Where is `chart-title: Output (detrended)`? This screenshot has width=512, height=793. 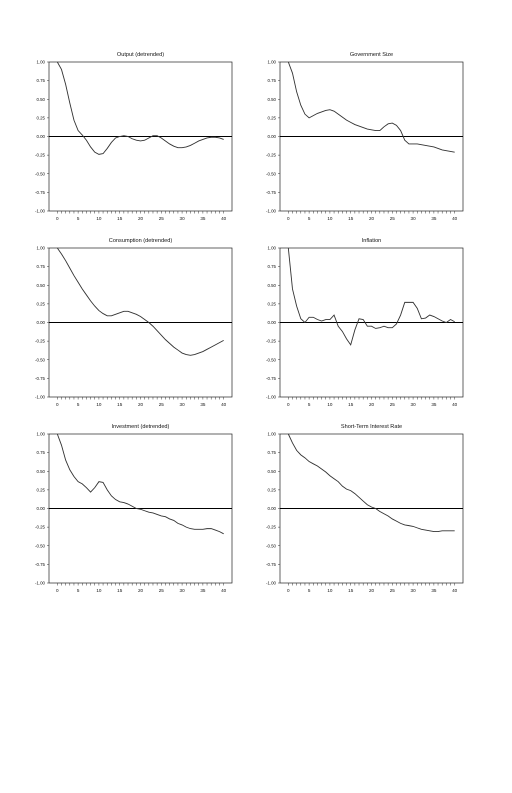
chart-title: Output (detrended) is located at coordinates (140, 55).